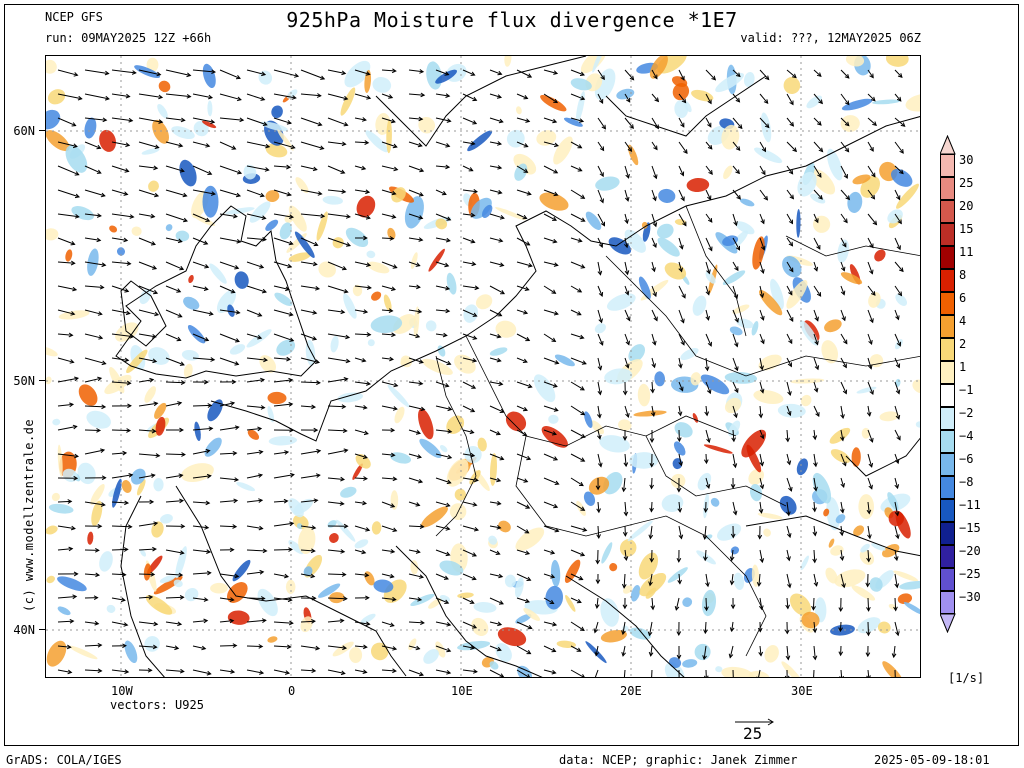 Image resolution: width=1024 pixels, height=768 pixels. I want to click on run-label: run: 09MAY2025 12Z +66h, so click(128, 38).